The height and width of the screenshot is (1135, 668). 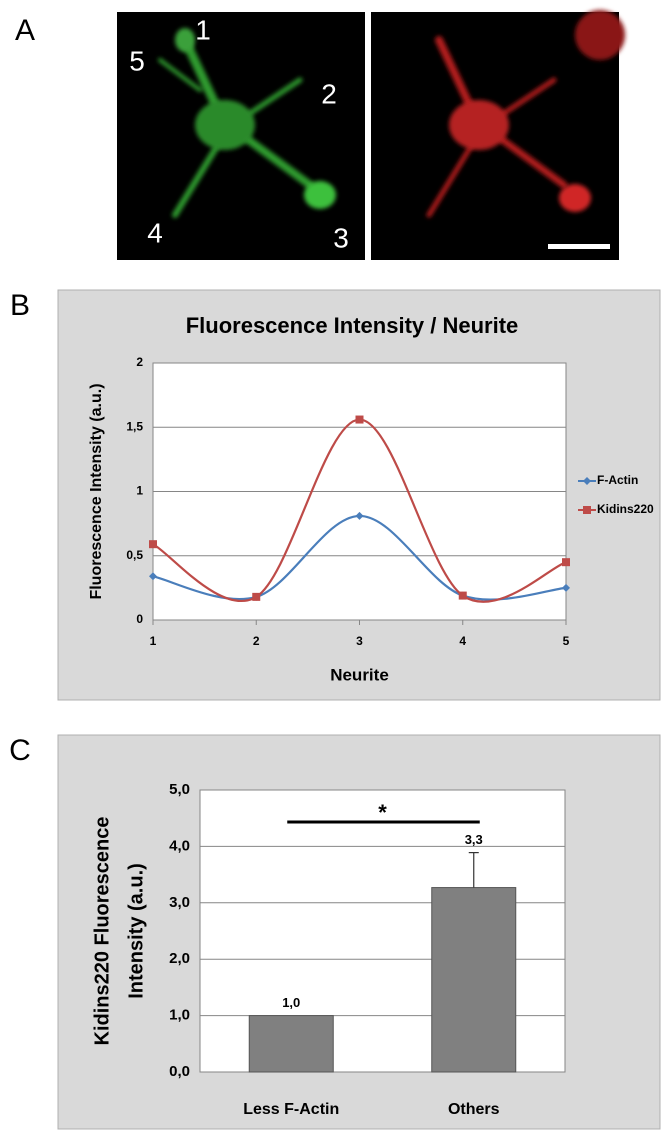 What do you see at coordinates (179, 958) in the screenshot?
I see `y-tick-label: 2,0` at bounding box center [179, 958].